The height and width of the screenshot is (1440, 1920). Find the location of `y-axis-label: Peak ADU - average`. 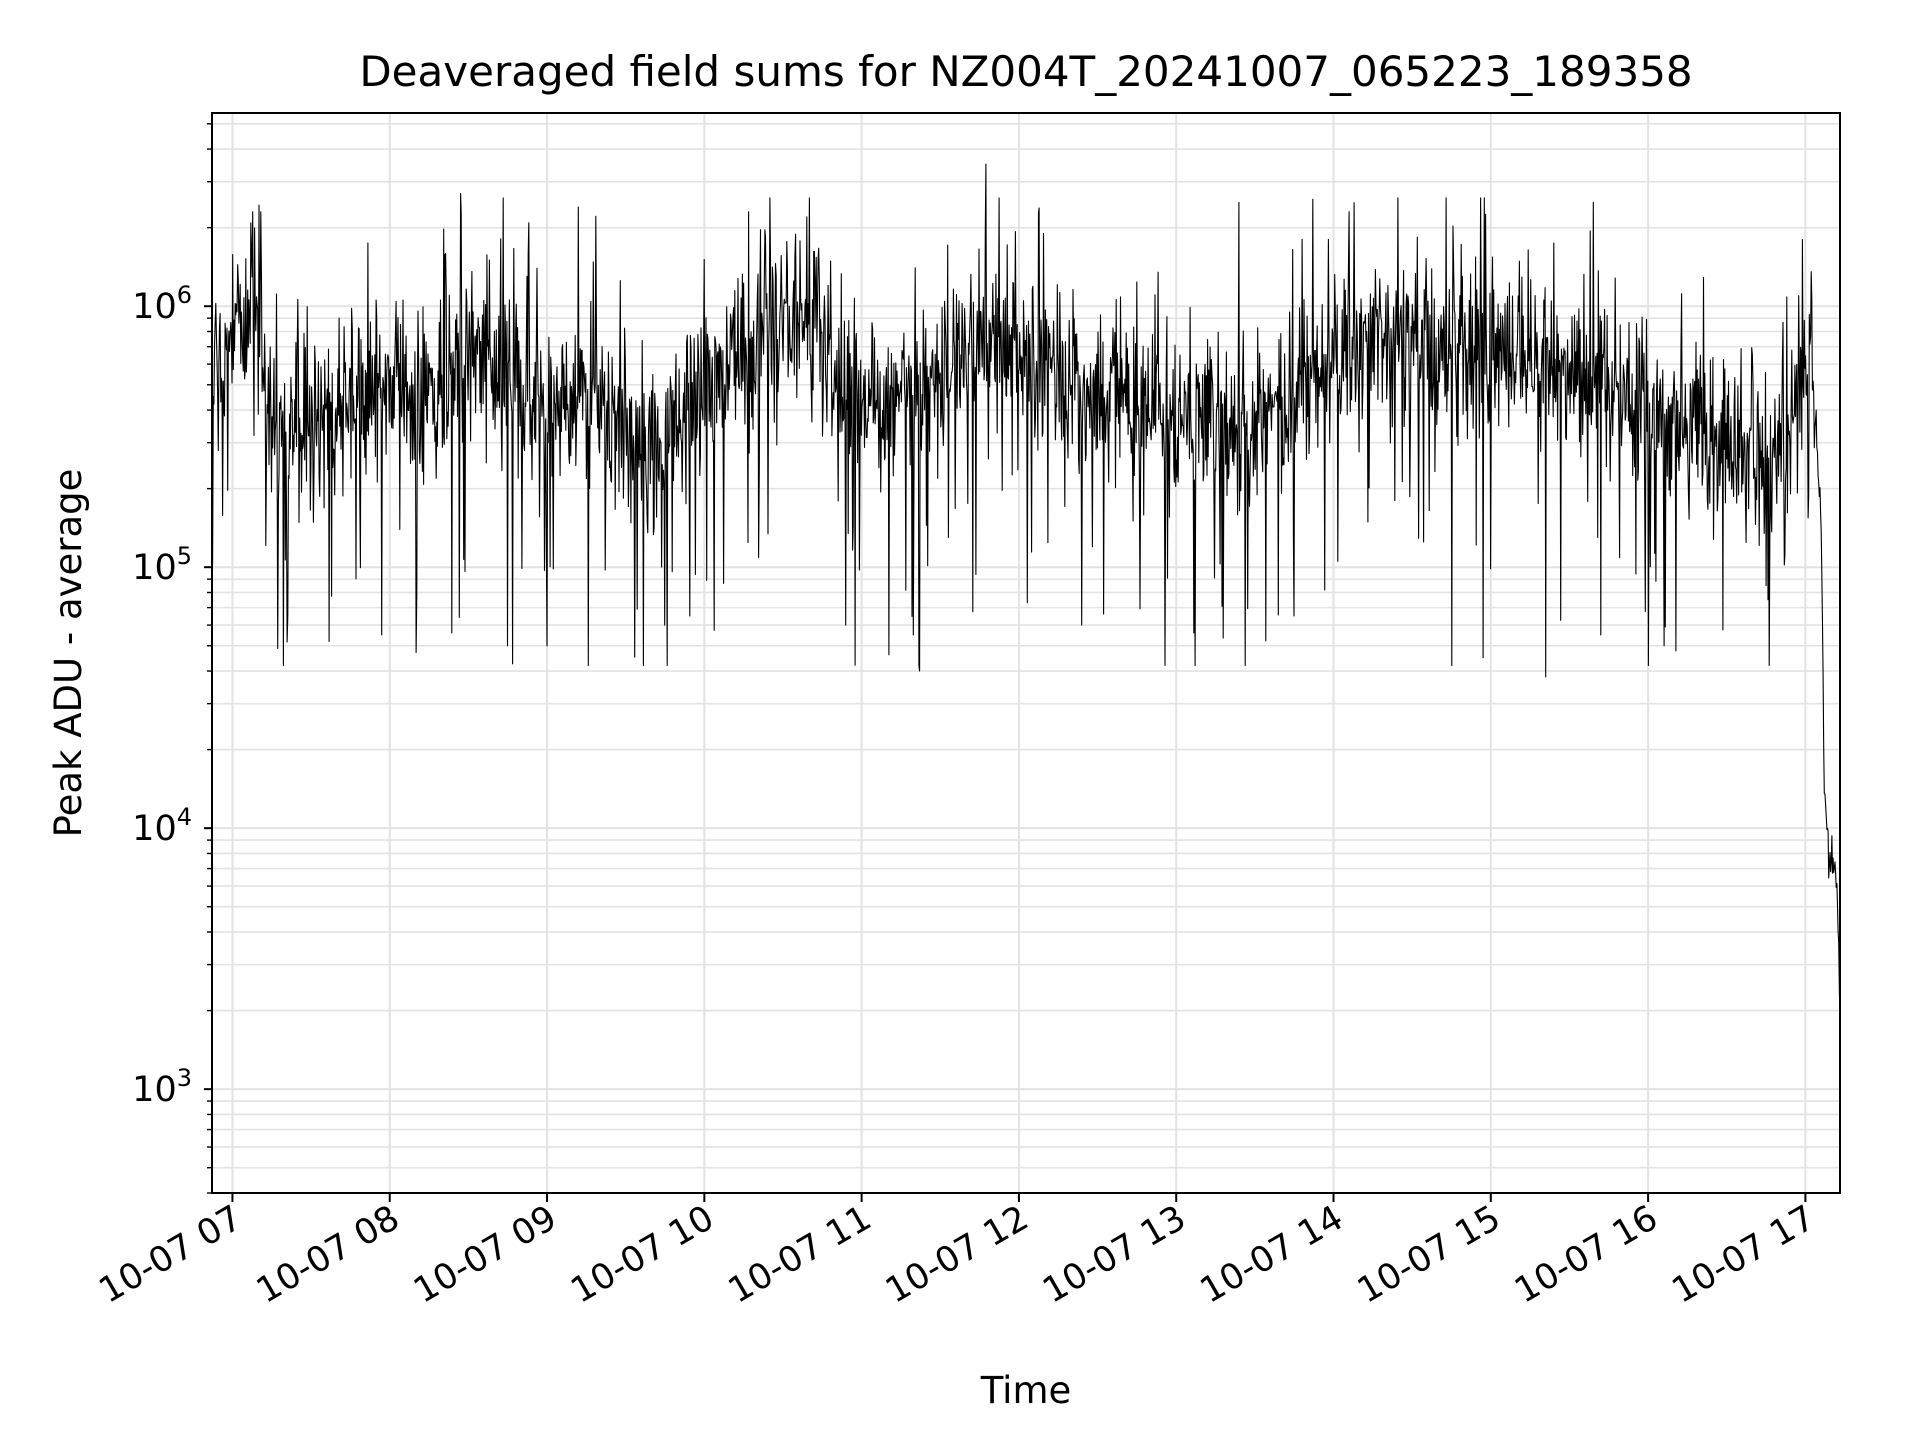

y-axis-label: Peak ADU - average is located at coordinates (68, 653).